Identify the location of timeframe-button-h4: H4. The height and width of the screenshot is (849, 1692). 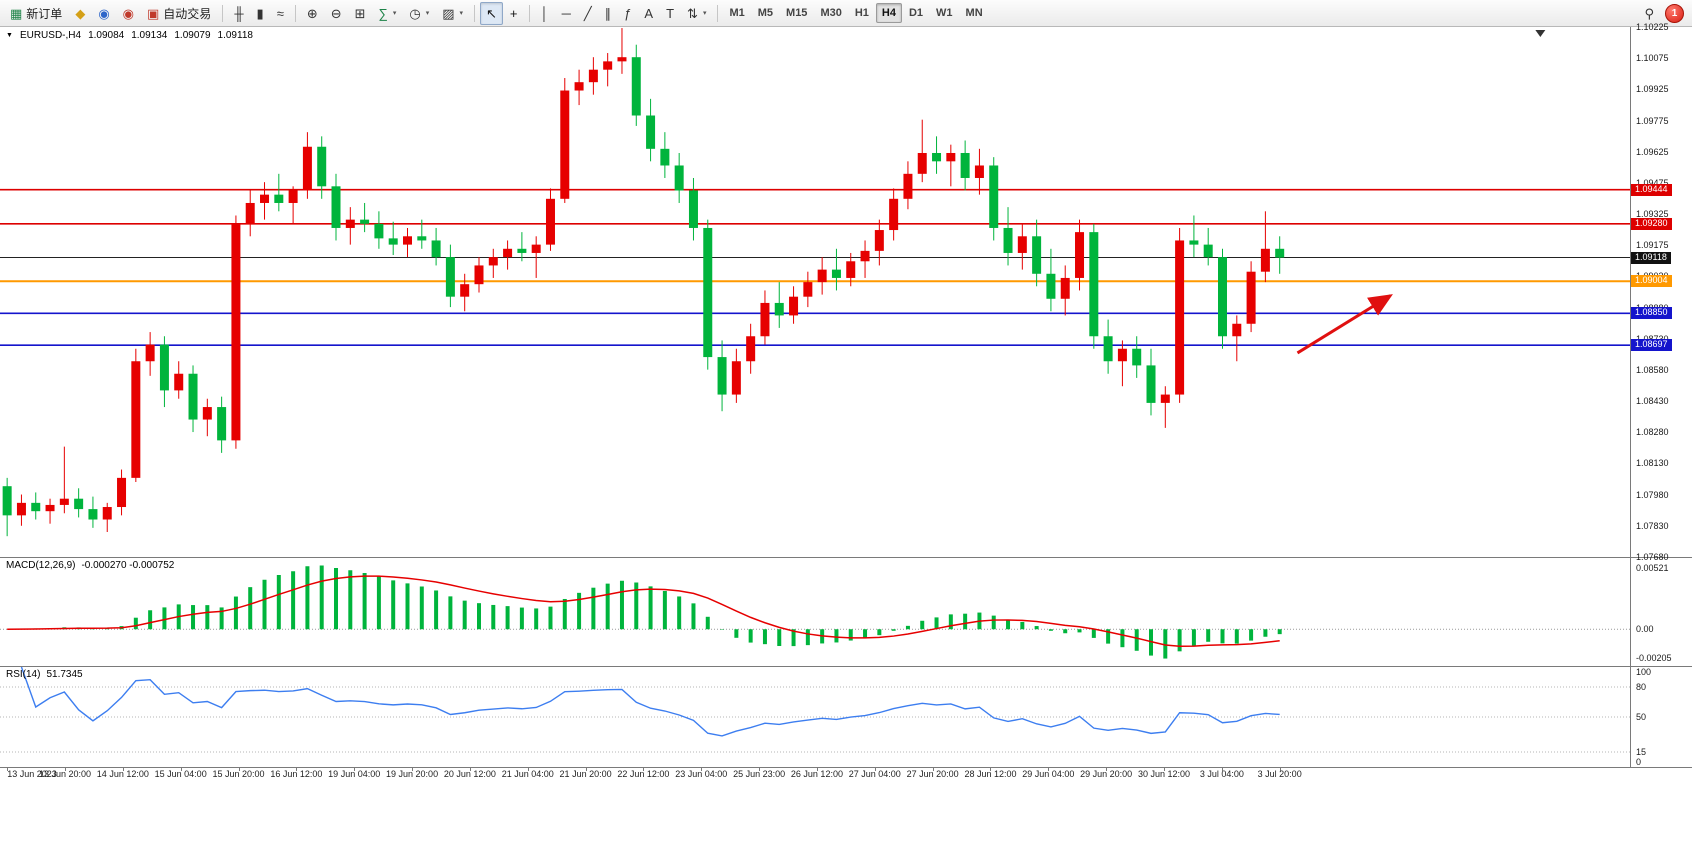
(888, 13).